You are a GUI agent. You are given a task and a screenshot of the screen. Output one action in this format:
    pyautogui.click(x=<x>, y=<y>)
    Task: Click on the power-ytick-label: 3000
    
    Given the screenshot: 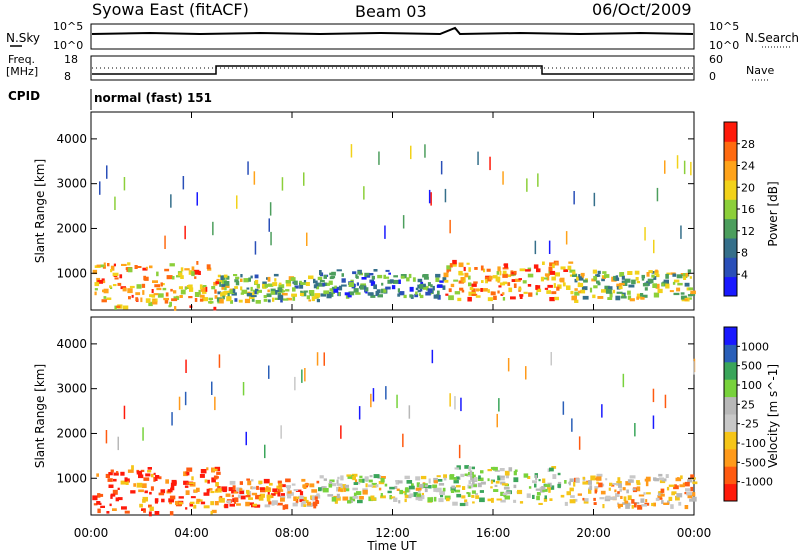 What is the action you would take?
    pyautogui.click(x=71, y=184)
    